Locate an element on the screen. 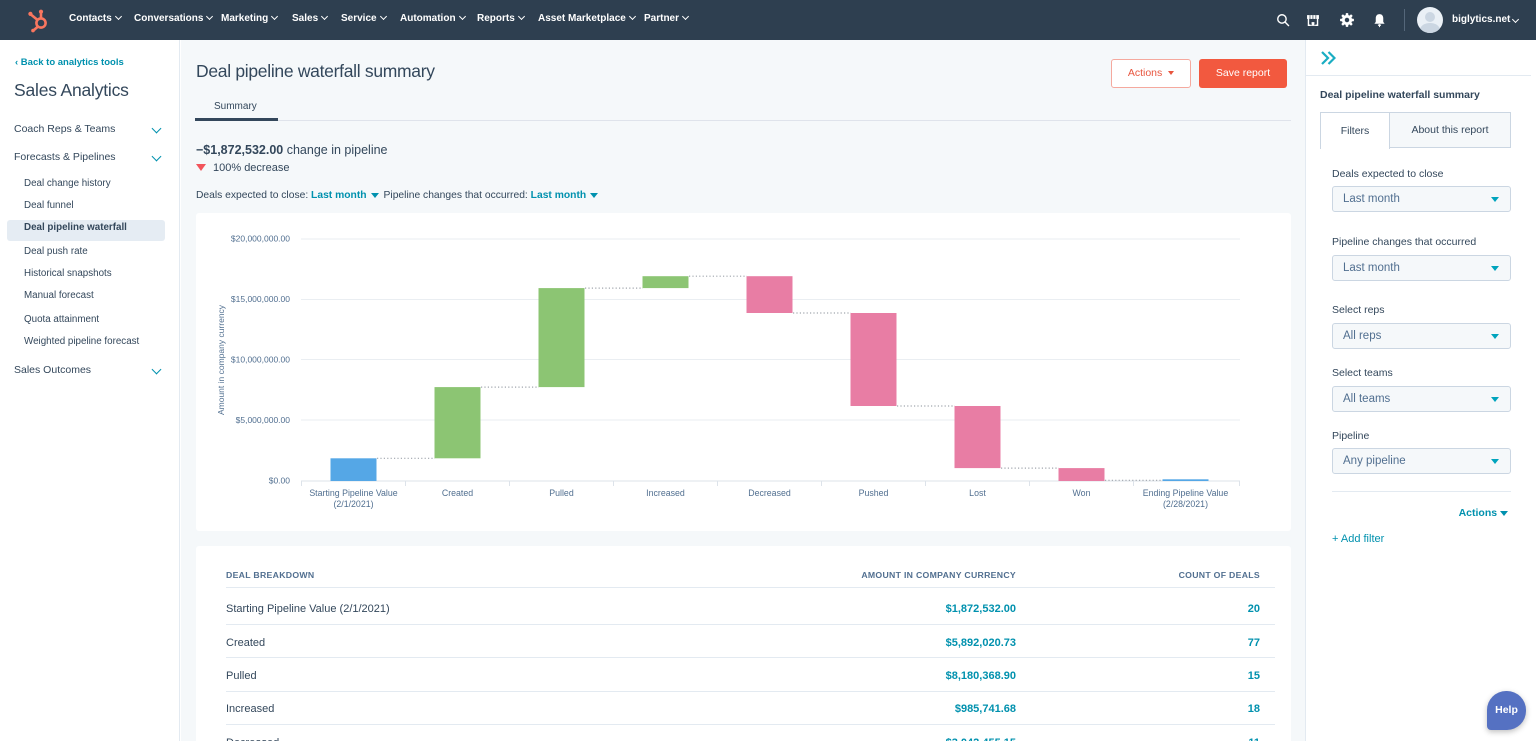 The height and width of the screenshot is (741, 1536). svg-text: Won is located at coordinates (1082, 493).